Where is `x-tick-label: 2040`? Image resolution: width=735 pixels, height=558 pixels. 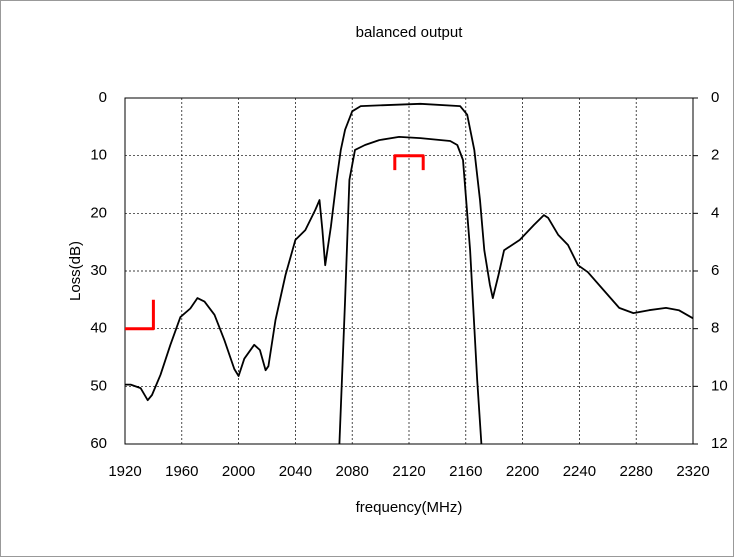
x-tick-label: 2040 is located at coordinates (295, 471).